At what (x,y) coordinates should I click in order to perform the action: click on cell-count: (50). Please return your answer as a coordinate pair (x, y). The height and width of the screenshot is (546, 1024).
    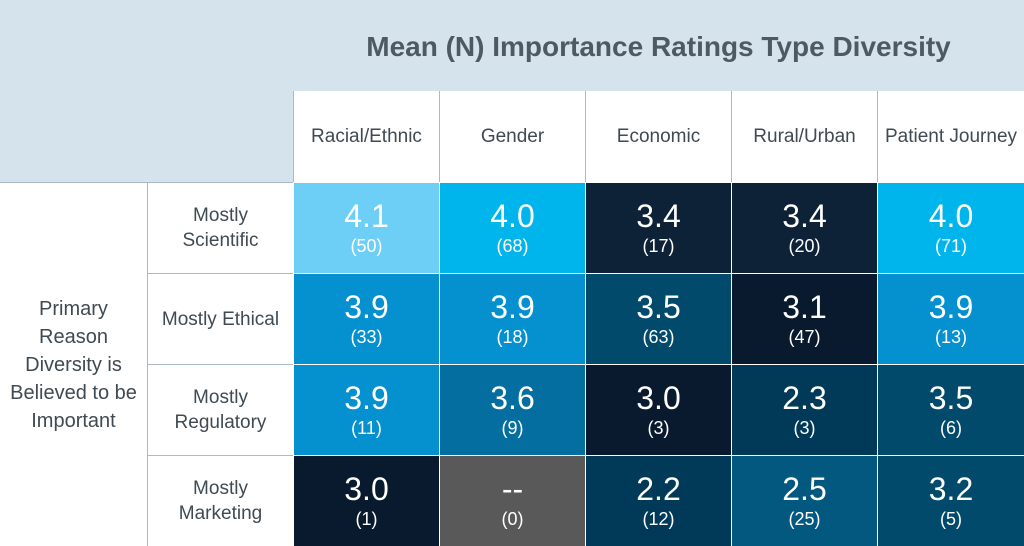
    Looking at the image, I should click on (366, 246).